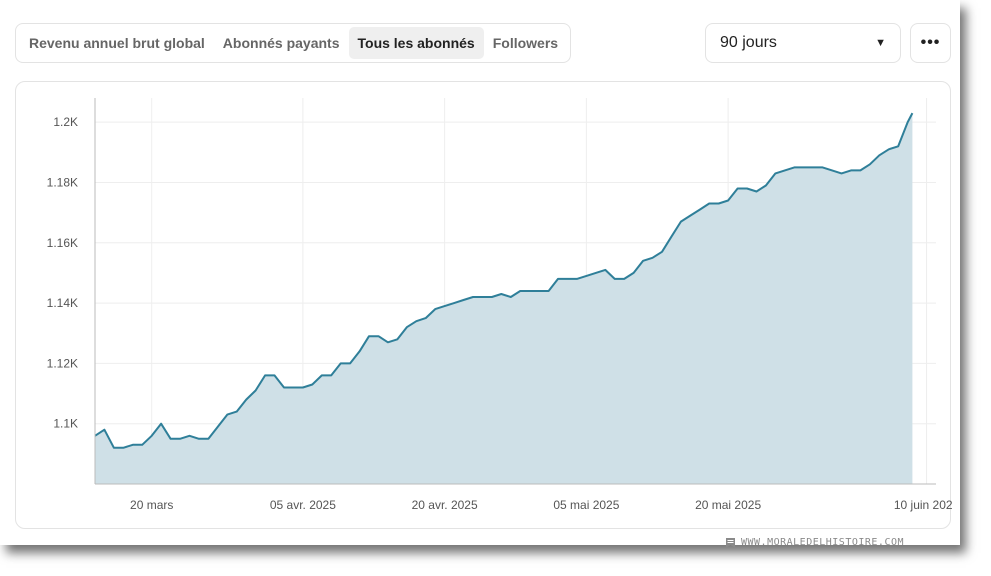 The height and width of the screenshot is (576, 991). I want to click on y-tick-label: 1.18K, so click(62, 182).